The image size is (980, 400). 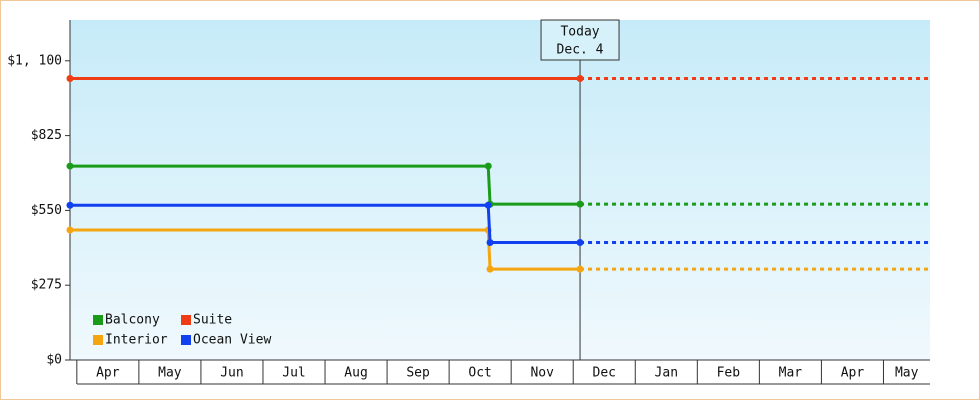 I want to click on legend-label: Suite, so click(x=212, y=320).